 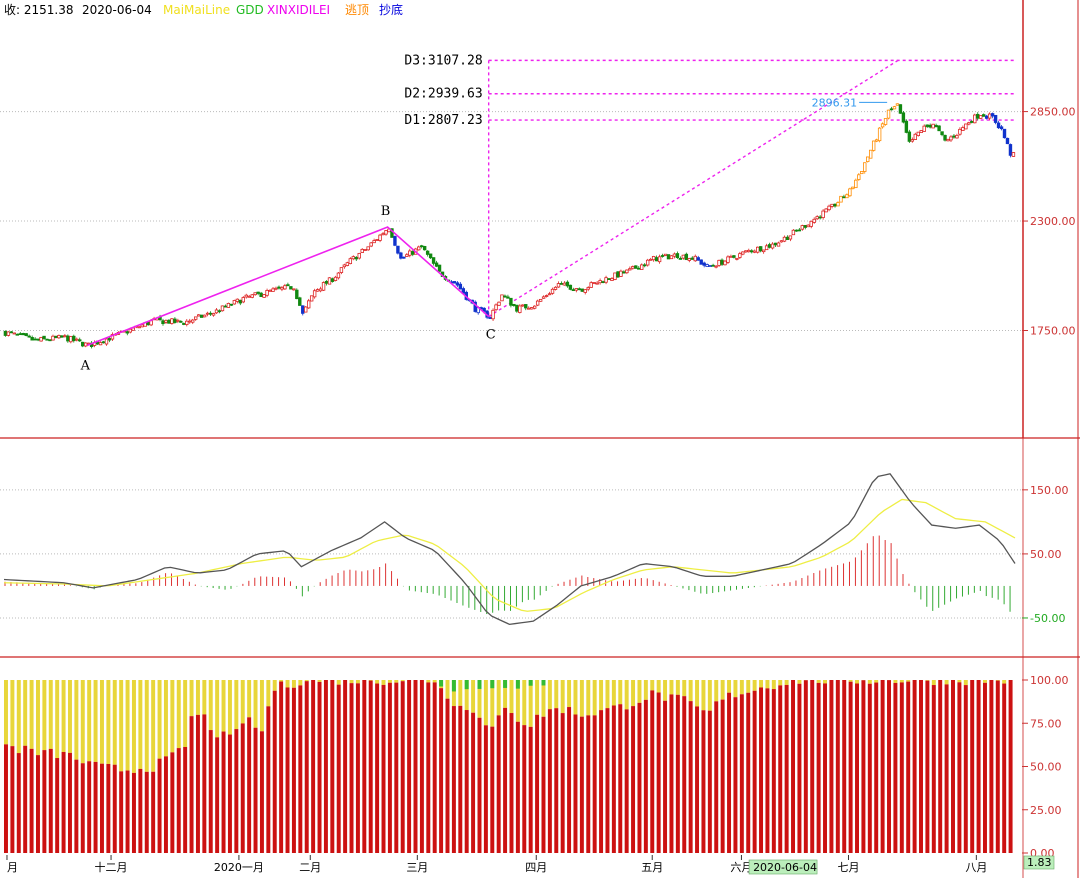 I want to click on indicator-gdd: GDD, so click(x=250, y=10).